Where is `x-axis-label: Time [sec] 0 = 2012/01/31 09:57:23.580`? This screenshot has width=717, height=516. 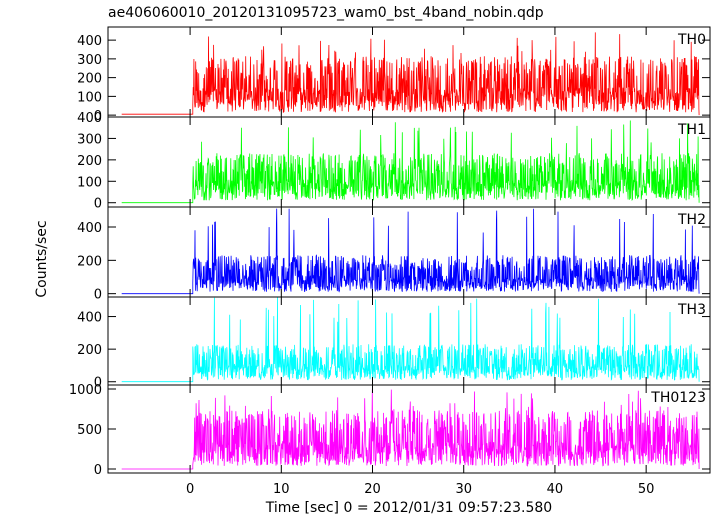 x-axis-label: Time [sec] 0 = 2012/01/31 09:57:23.580 is located at coordinates (408, 508).